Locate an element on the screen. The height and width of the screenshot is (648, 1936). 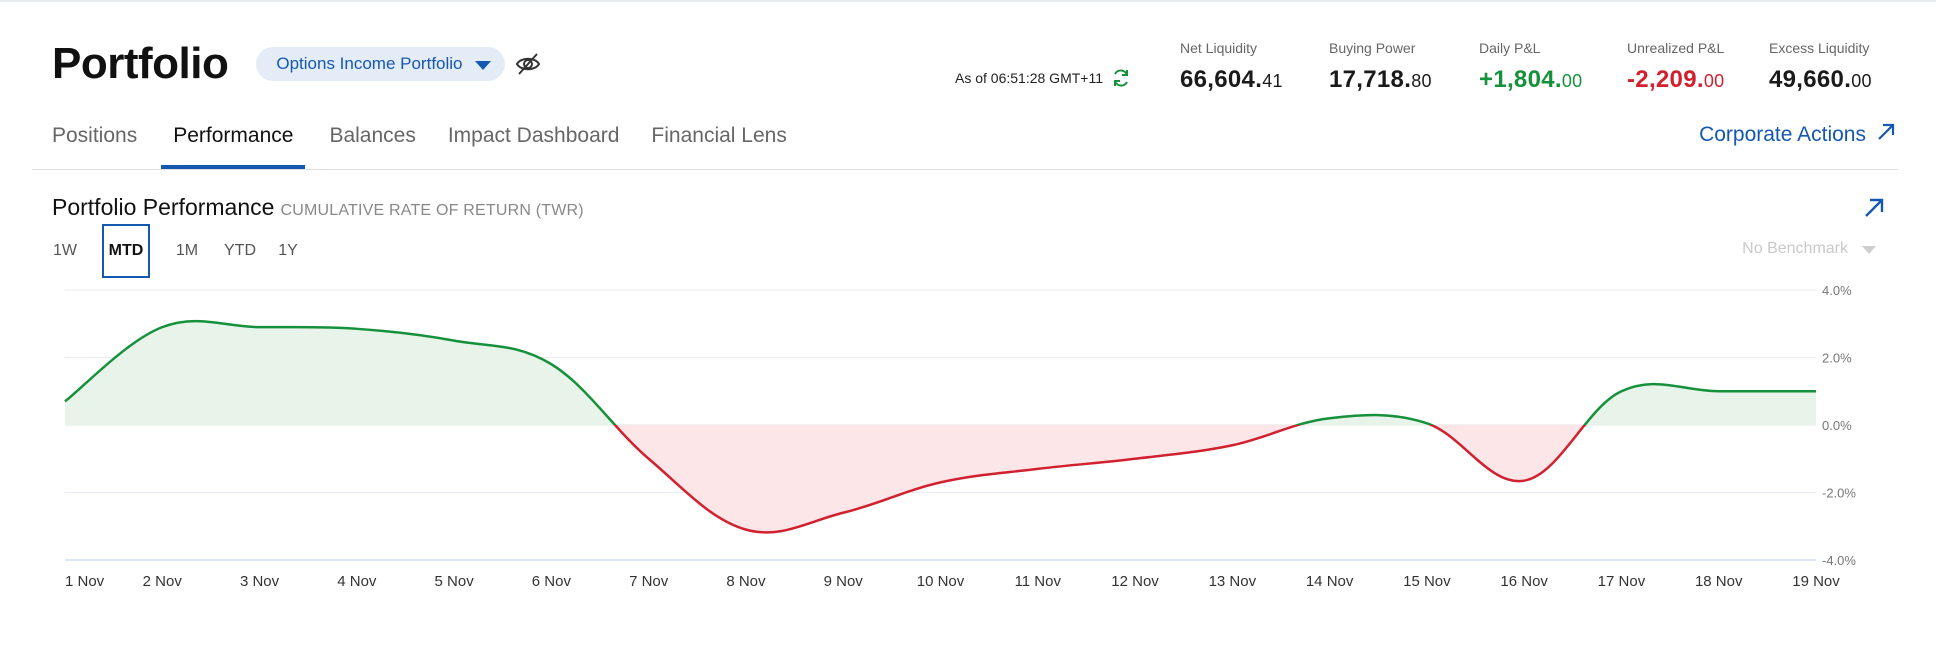
metric-label: Unrealized P&L is located at coordinates (1676, 48).